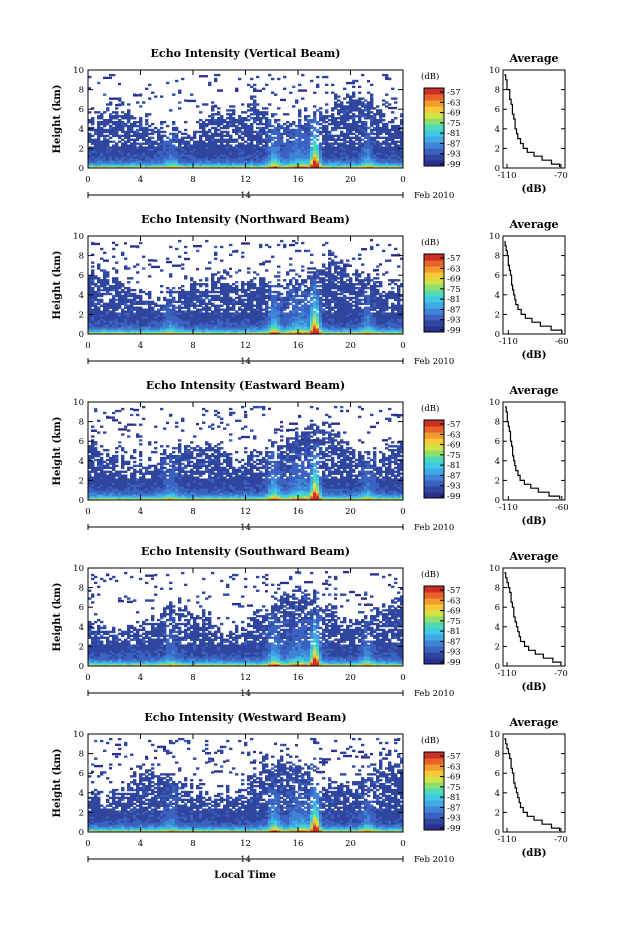 This screenshot has width=621, height=929. I want to click on average-y-tick-label: 0, so click(497, 833).